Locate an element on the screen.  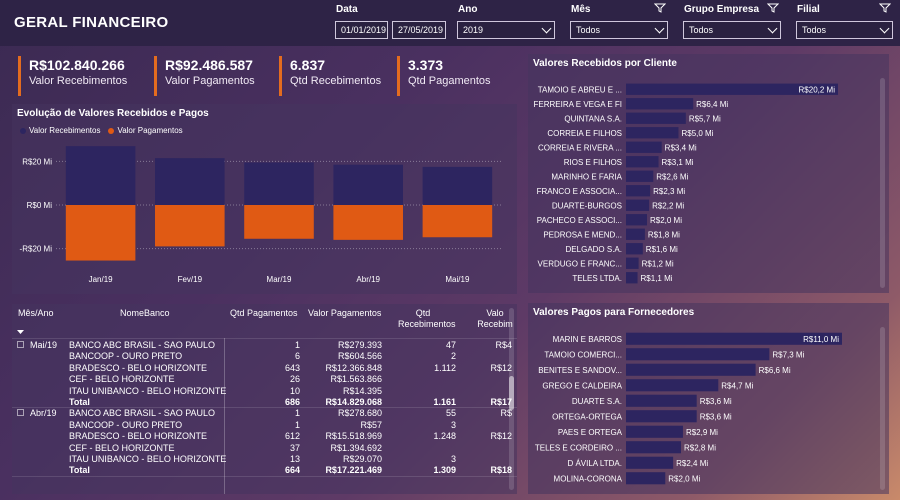
date-start-input: 01/01/2019 is located at coordinates (361, 30).